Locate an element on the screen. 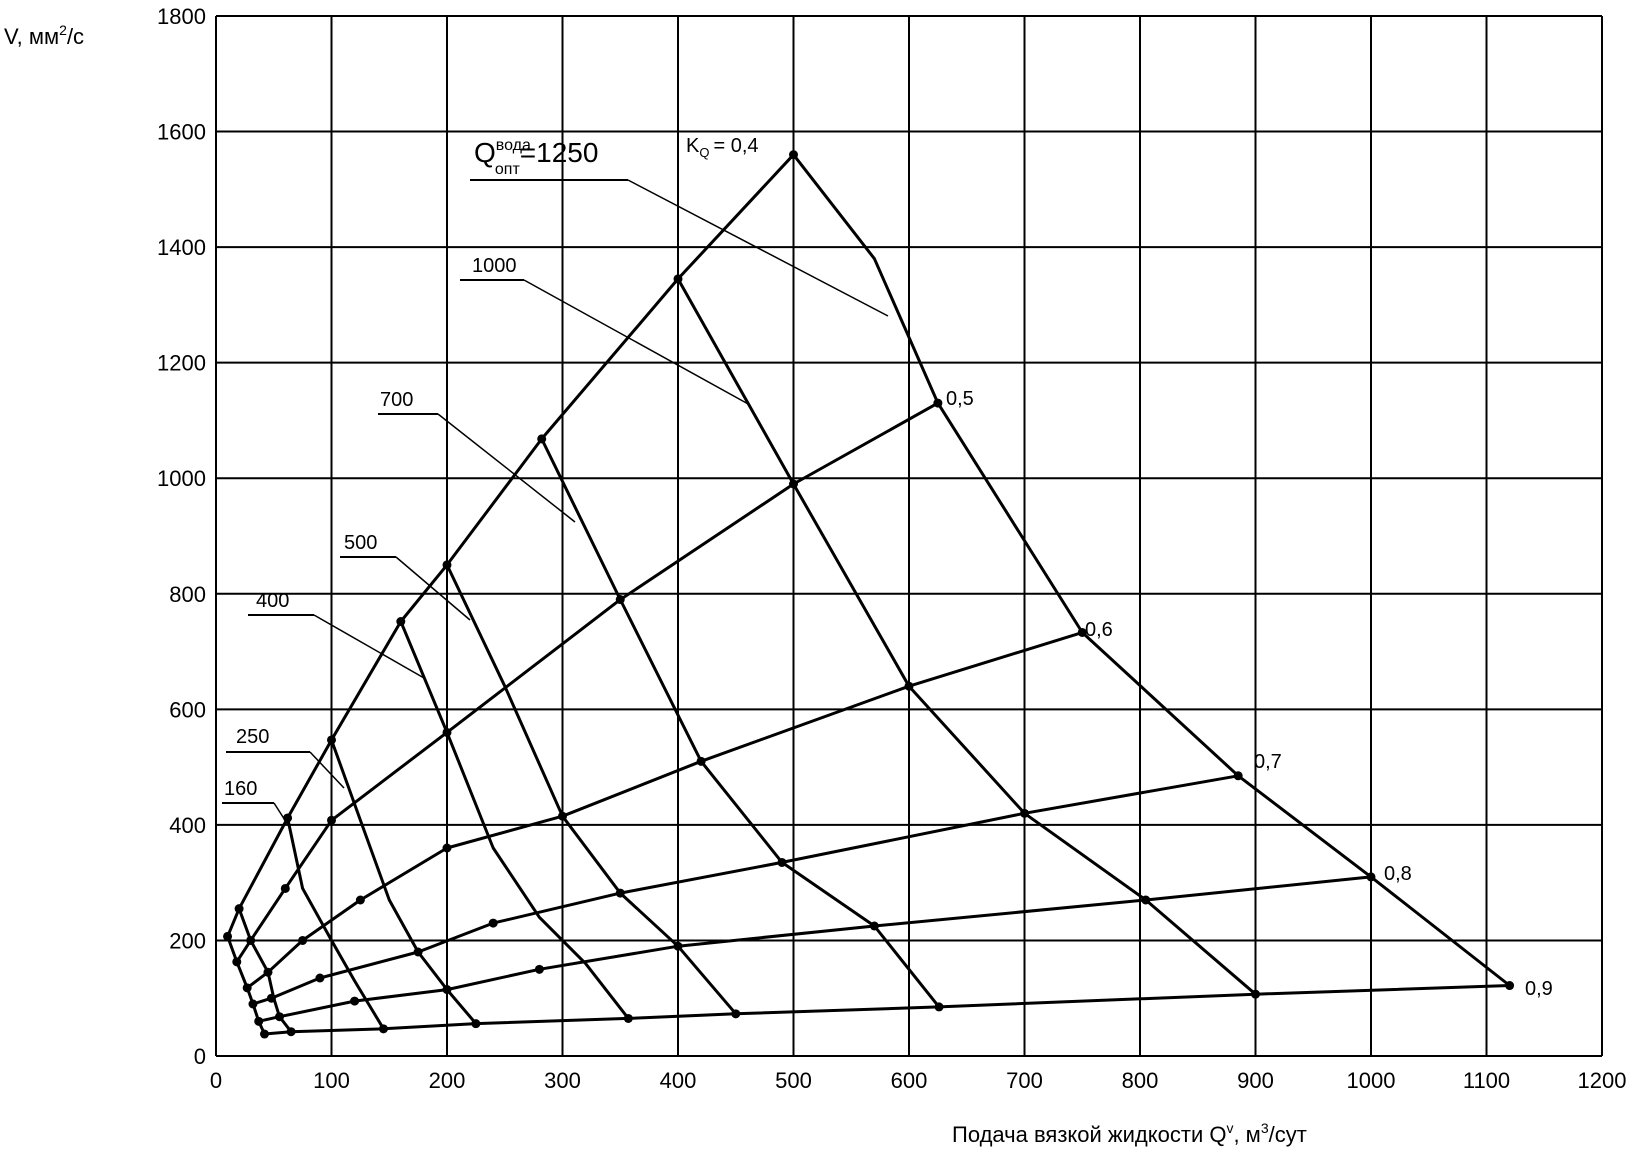  flow-label-250: 250 is located at coordinates (252, 737).